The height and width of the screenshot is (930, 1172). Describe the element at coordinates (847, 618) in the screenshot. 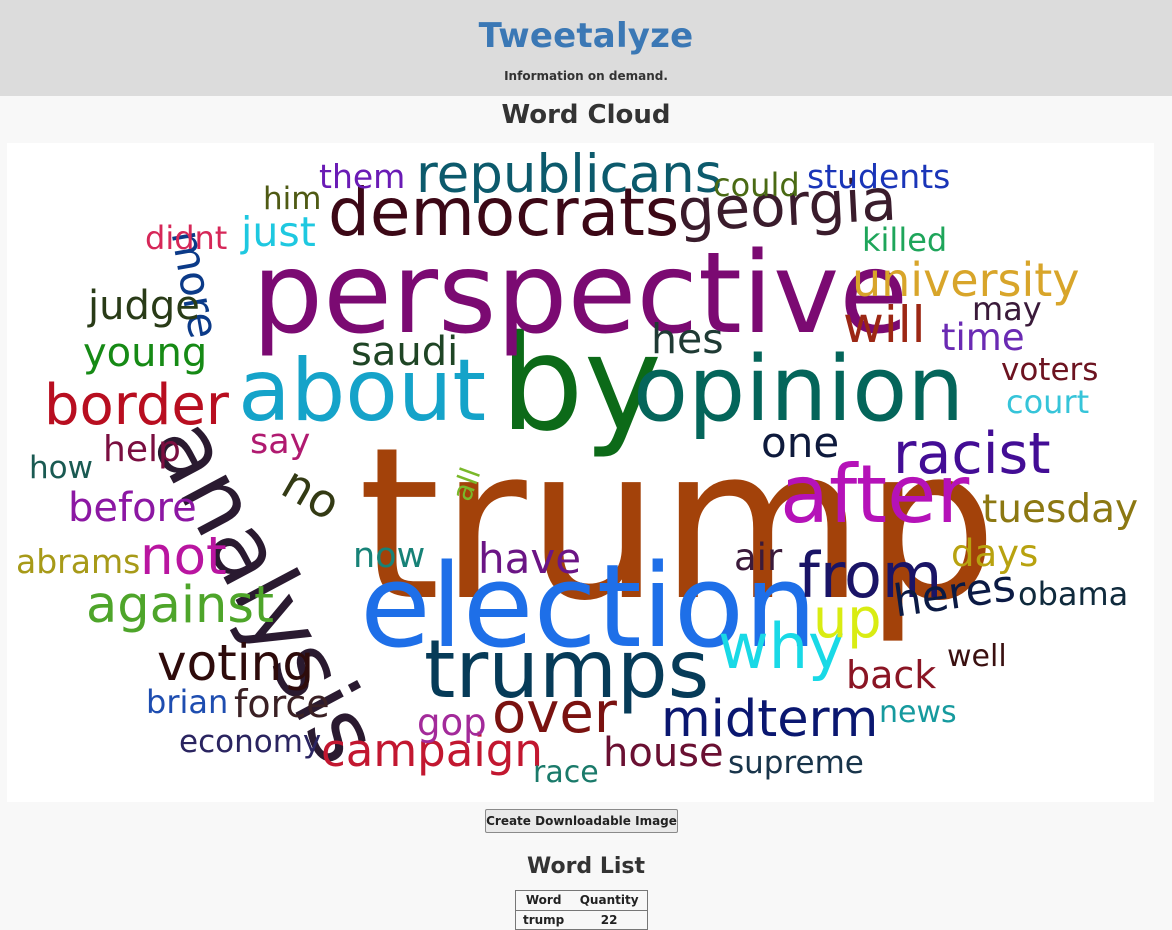

I see `cloud-word-up: up` at that location.